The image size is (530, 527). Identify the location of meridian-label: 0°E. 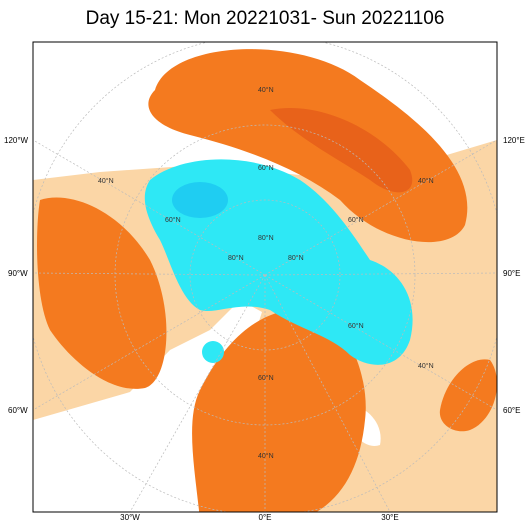
(265, 517).